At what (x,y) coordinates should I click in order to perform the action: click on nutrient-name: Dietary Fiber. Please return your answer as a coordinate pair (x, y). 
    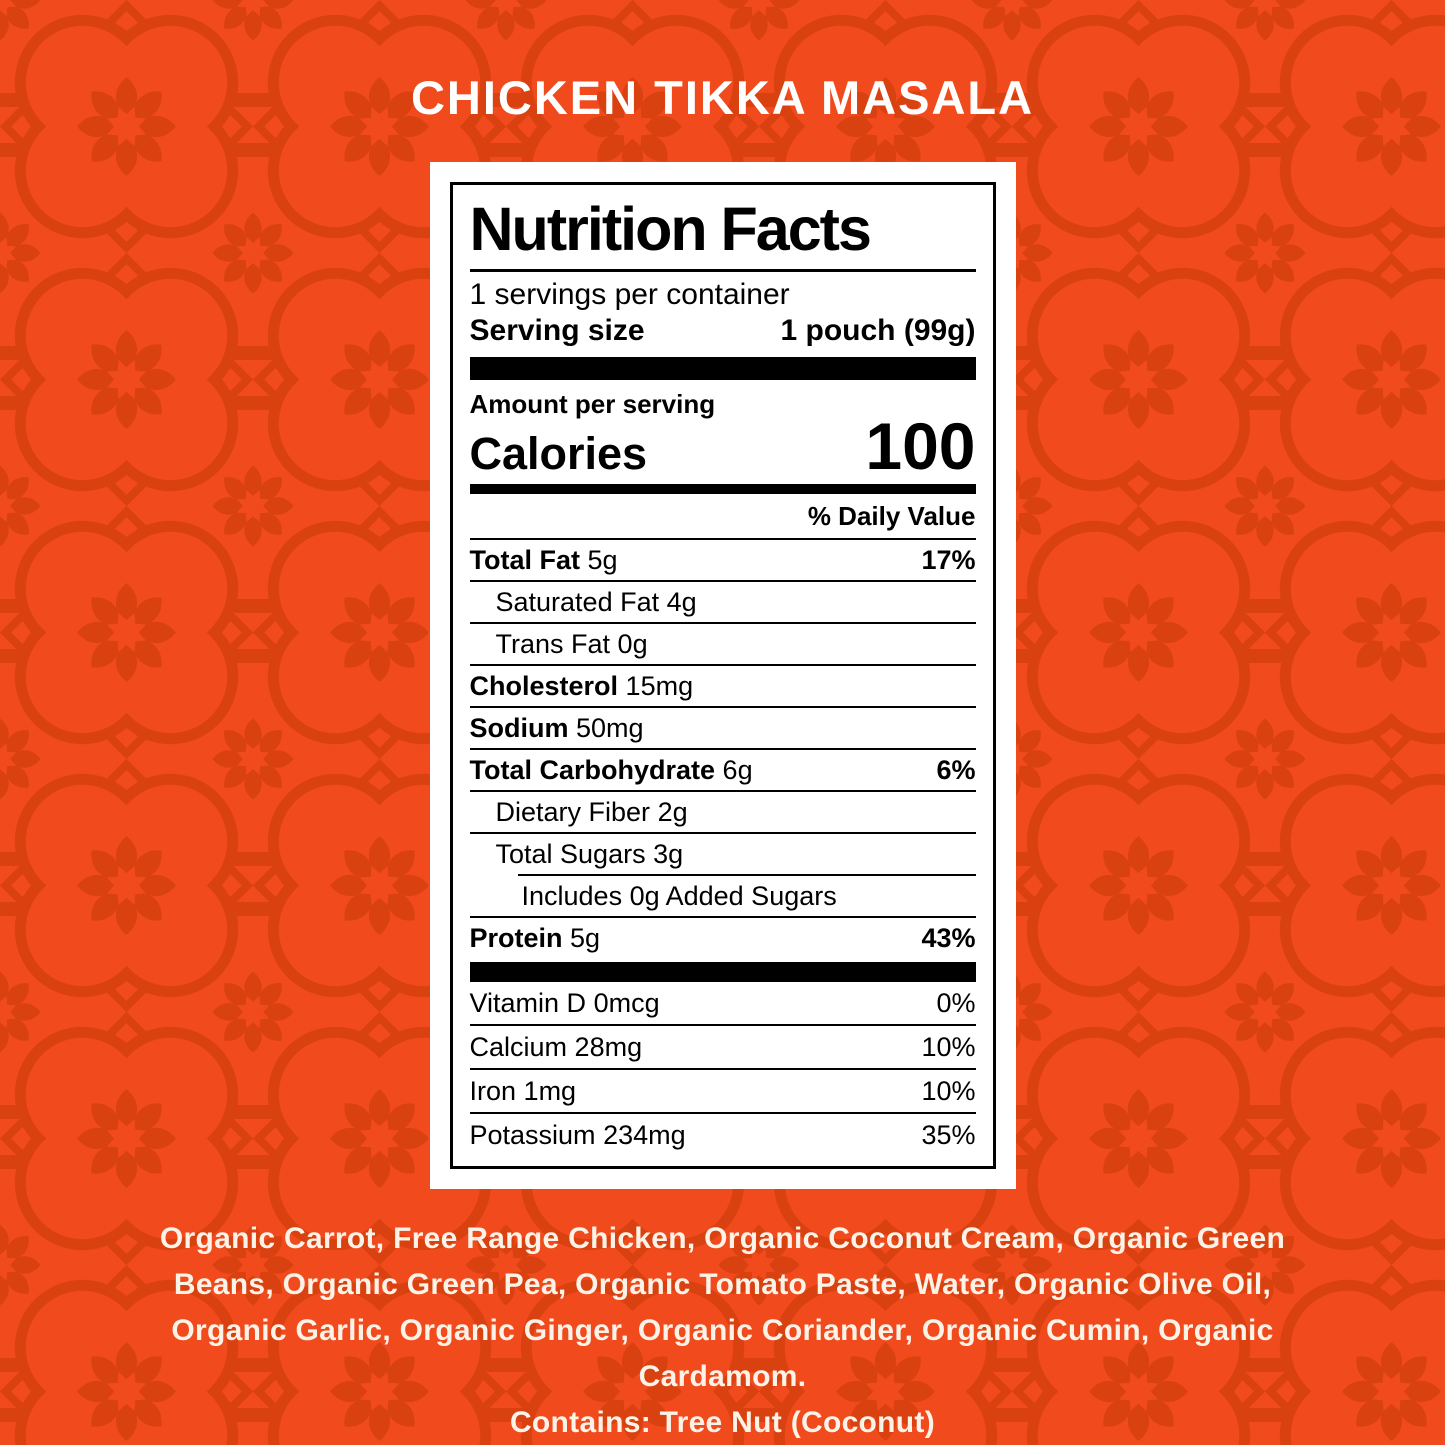
    Looking at the image, I should click on (573, 811).